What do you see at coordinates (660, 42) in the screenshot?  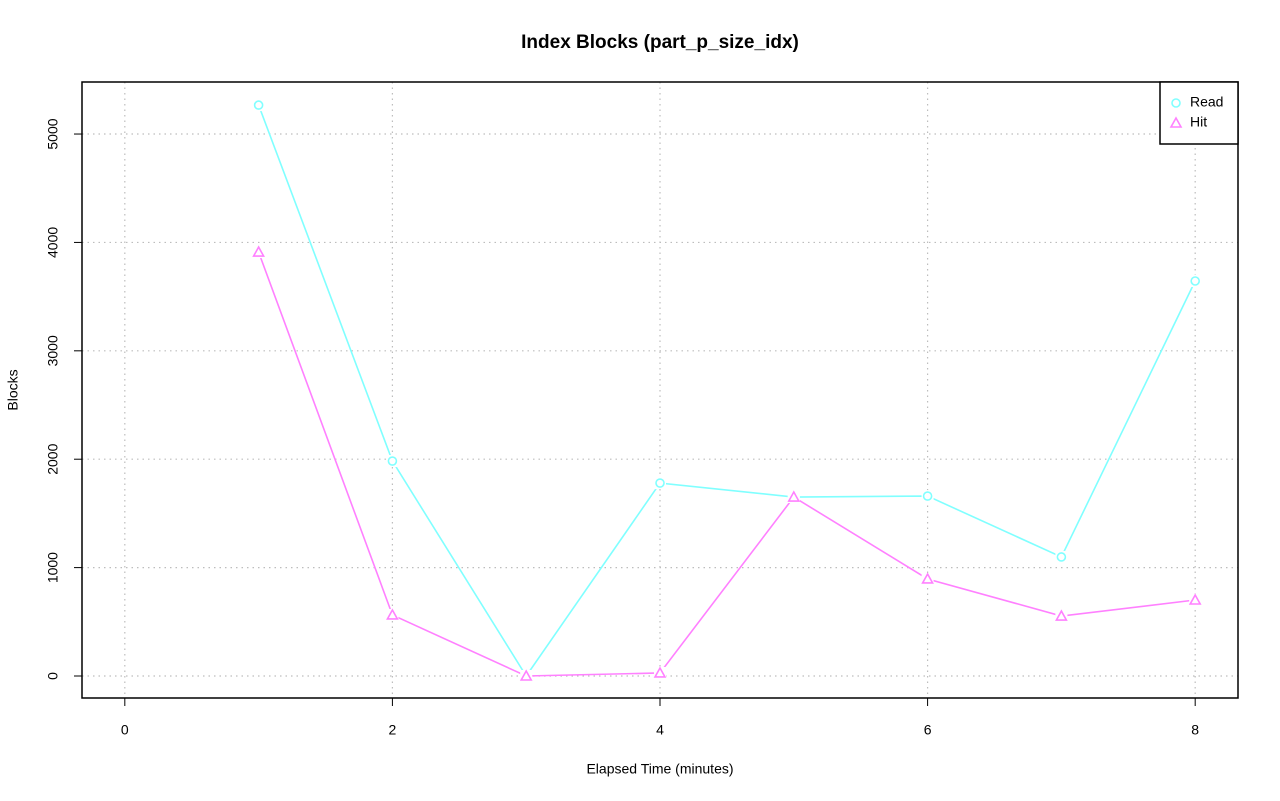 I see `chart-title: Index Blocks (part_p_size_idx)` at bounding box center [660, 42].